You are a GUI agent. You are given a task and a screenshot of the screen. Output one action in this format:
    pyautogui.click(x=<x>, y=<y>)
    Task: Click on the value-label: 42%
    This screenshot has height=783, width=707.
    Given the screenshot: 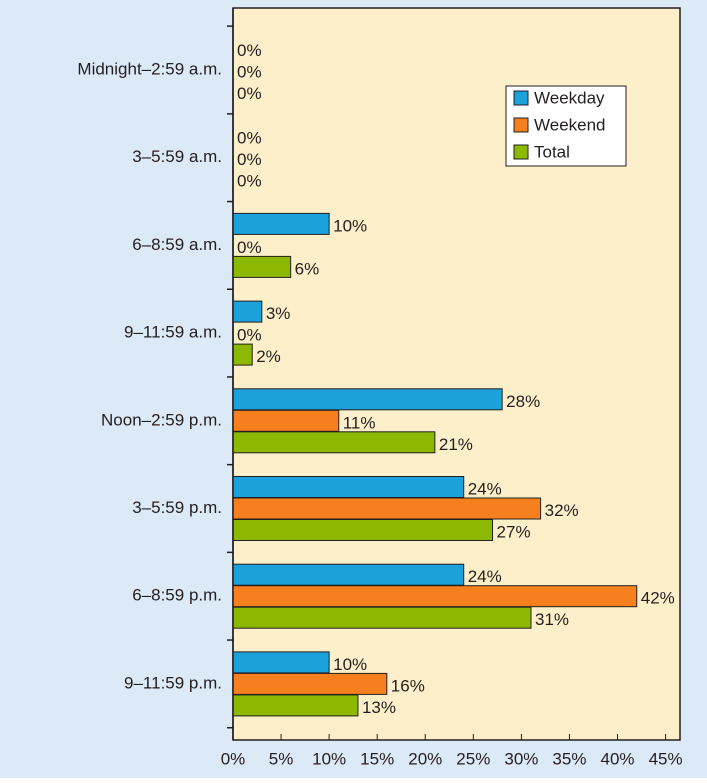 What is the action you would take?
    pyautogui.click(x=658, y=598)
    